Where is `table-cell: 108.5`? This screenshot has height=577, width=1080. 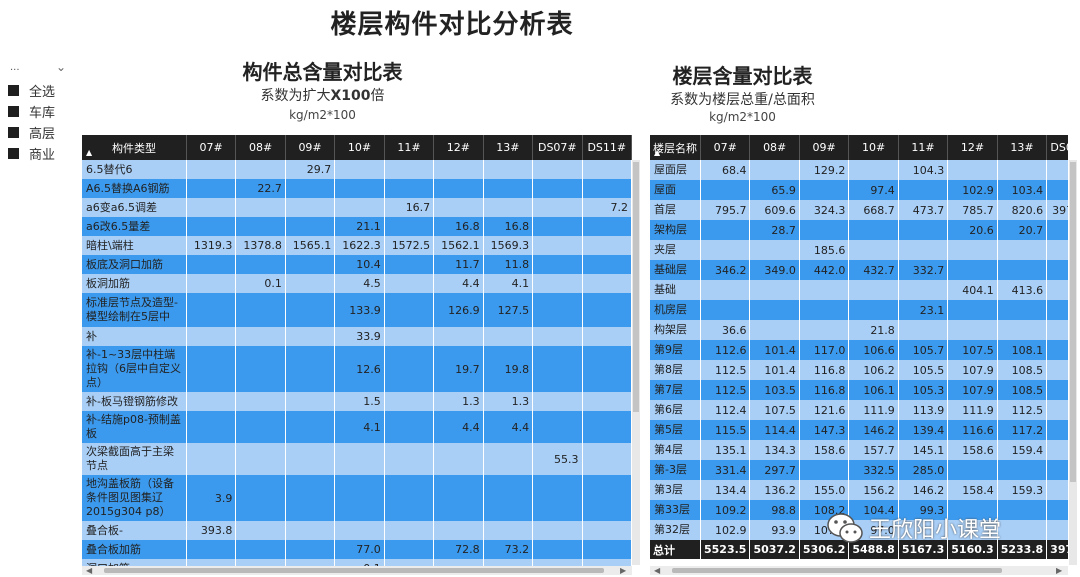
table-cell: 108.5 is located at coordinates (1022, 370).